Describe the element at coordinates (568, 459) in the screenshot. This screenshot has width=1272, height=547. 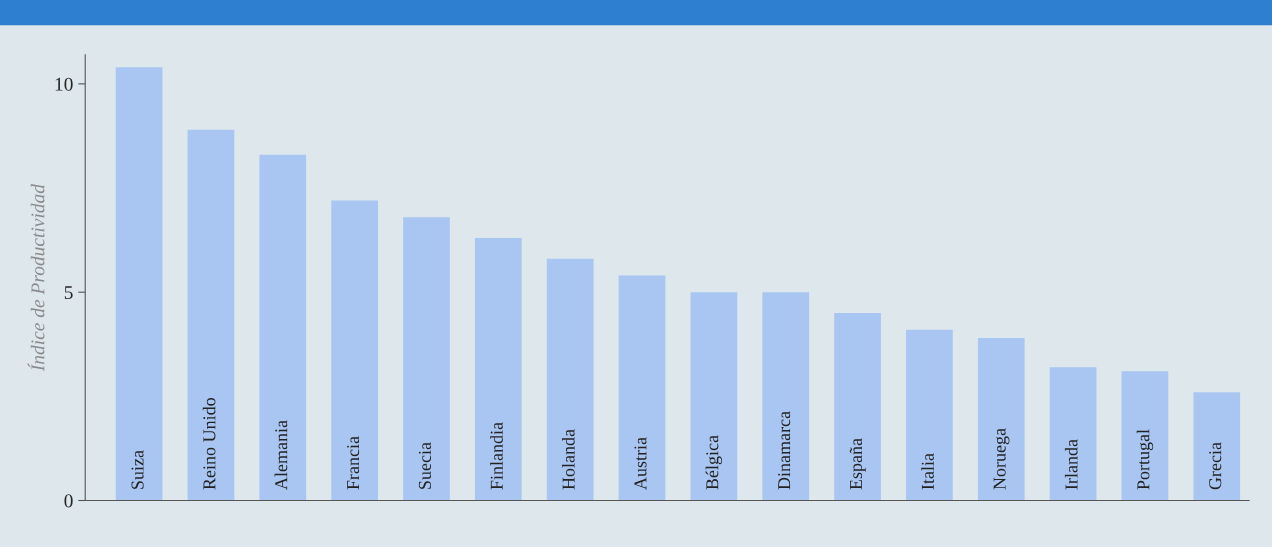
I see `x-tick-label: Holanda` at that location.